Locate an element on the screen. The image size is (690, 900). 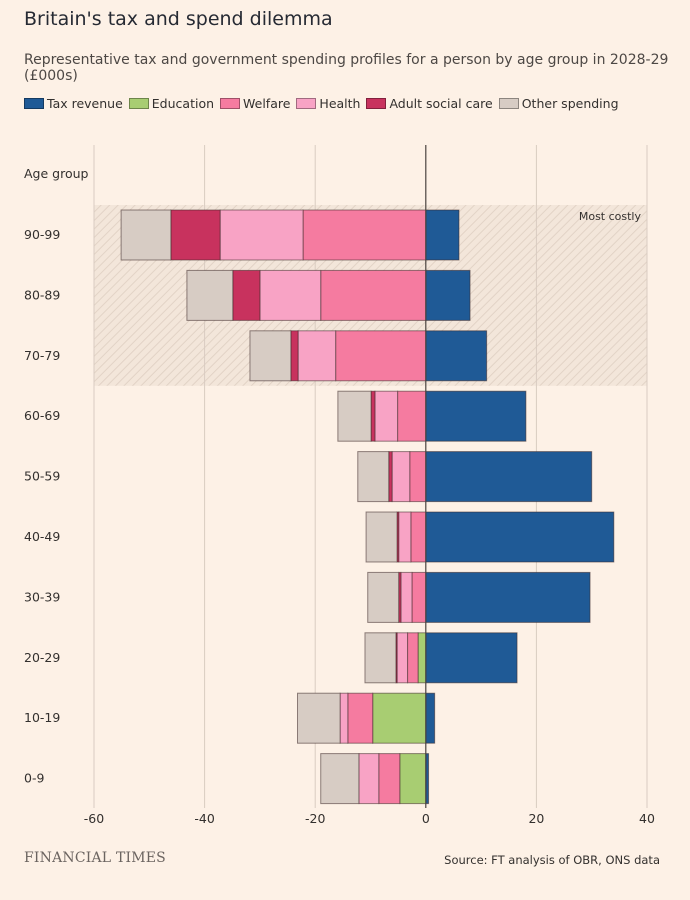
legend-item-adult-social-care: Adult social care is located at coordinates (429, 103).